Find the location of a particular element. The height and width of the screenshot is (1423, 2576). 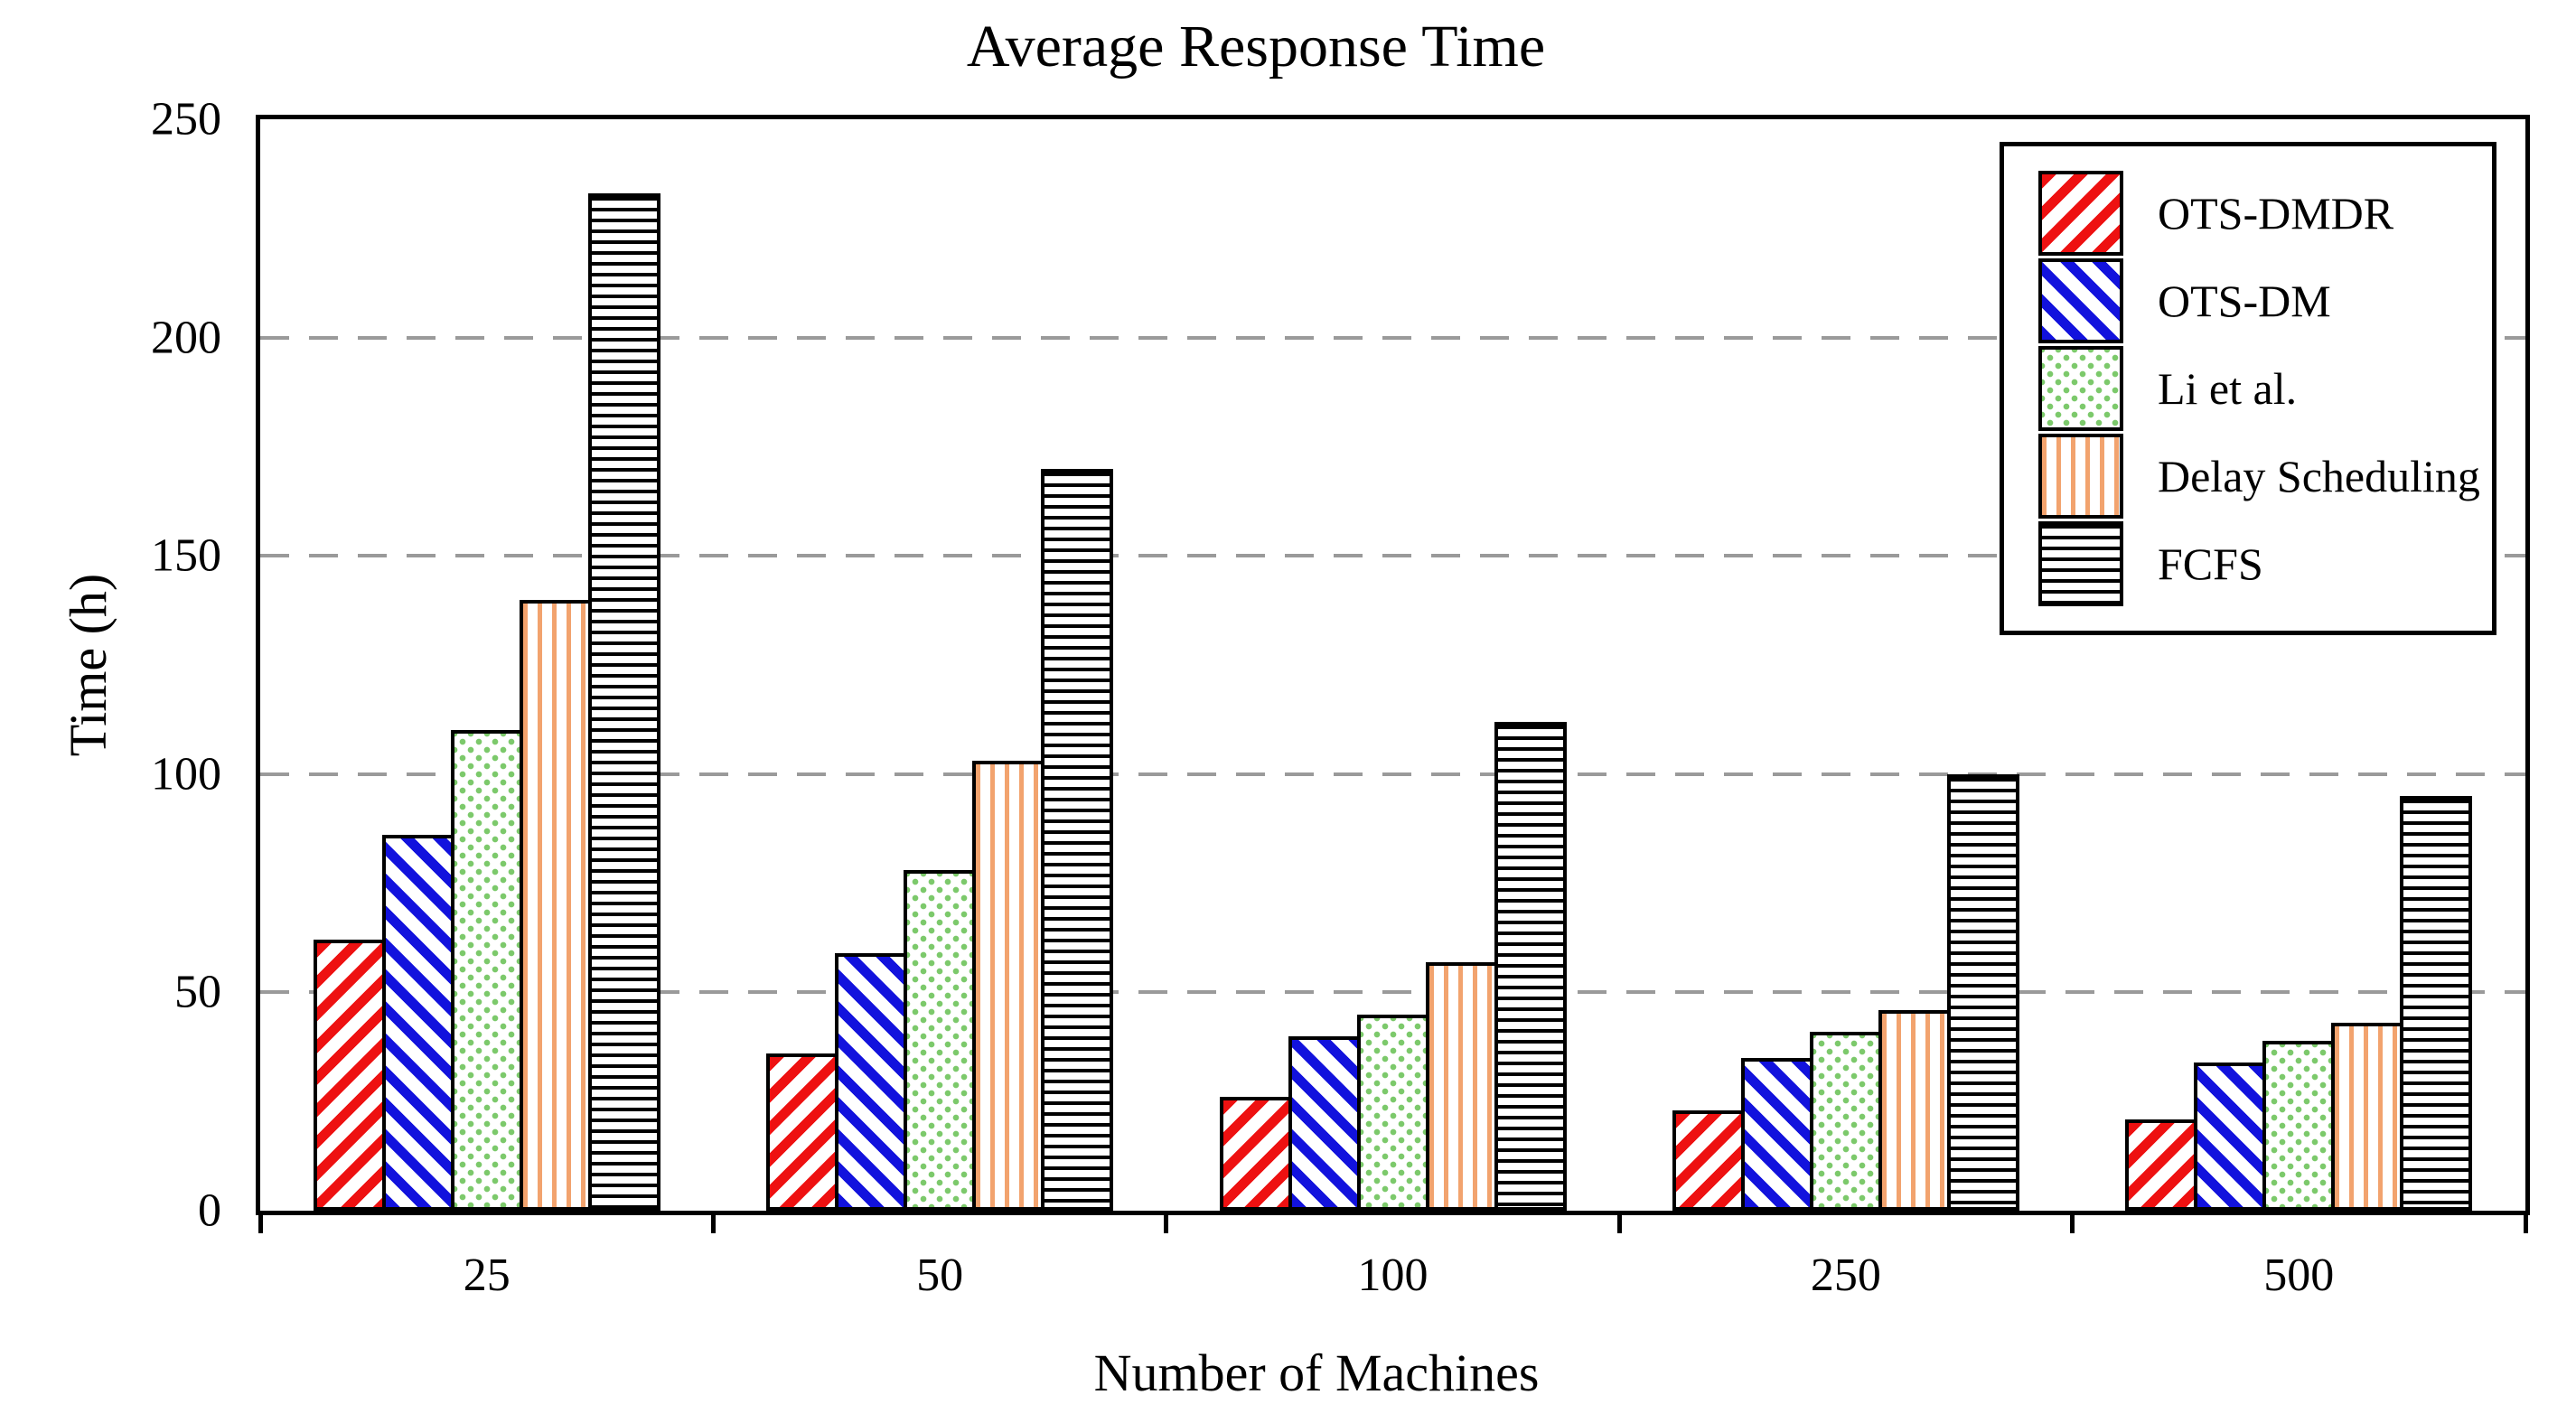

y-tick-label-200: 200 is located at coordinates (186, 338).